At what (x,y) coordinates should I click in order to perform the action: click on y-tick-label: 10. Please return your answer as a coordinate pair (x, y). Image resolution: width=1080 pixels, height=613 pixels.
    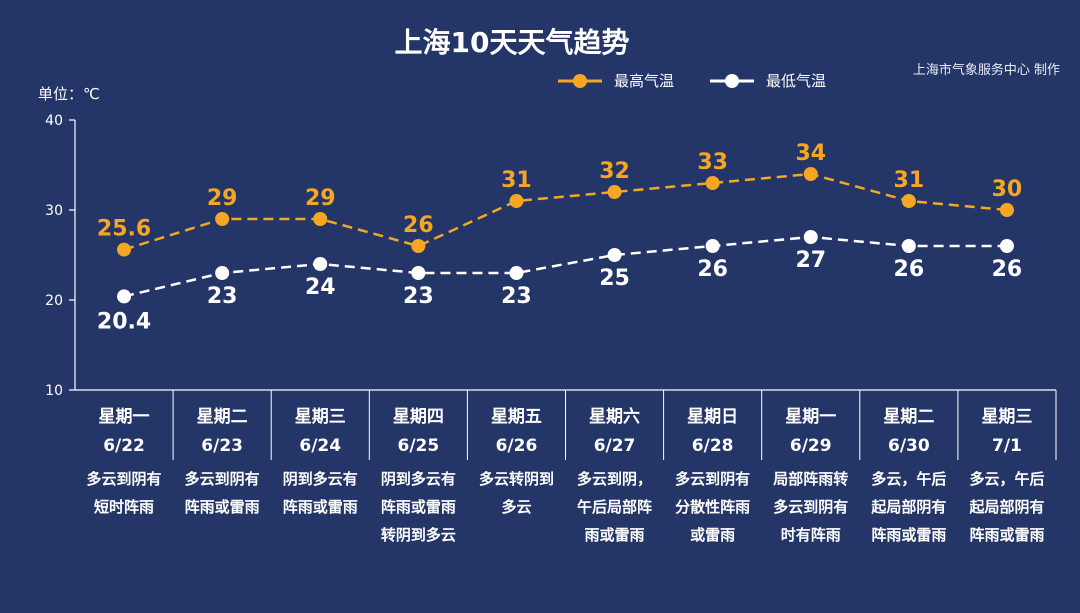
    Looking at the image, I should click on (54, 391).